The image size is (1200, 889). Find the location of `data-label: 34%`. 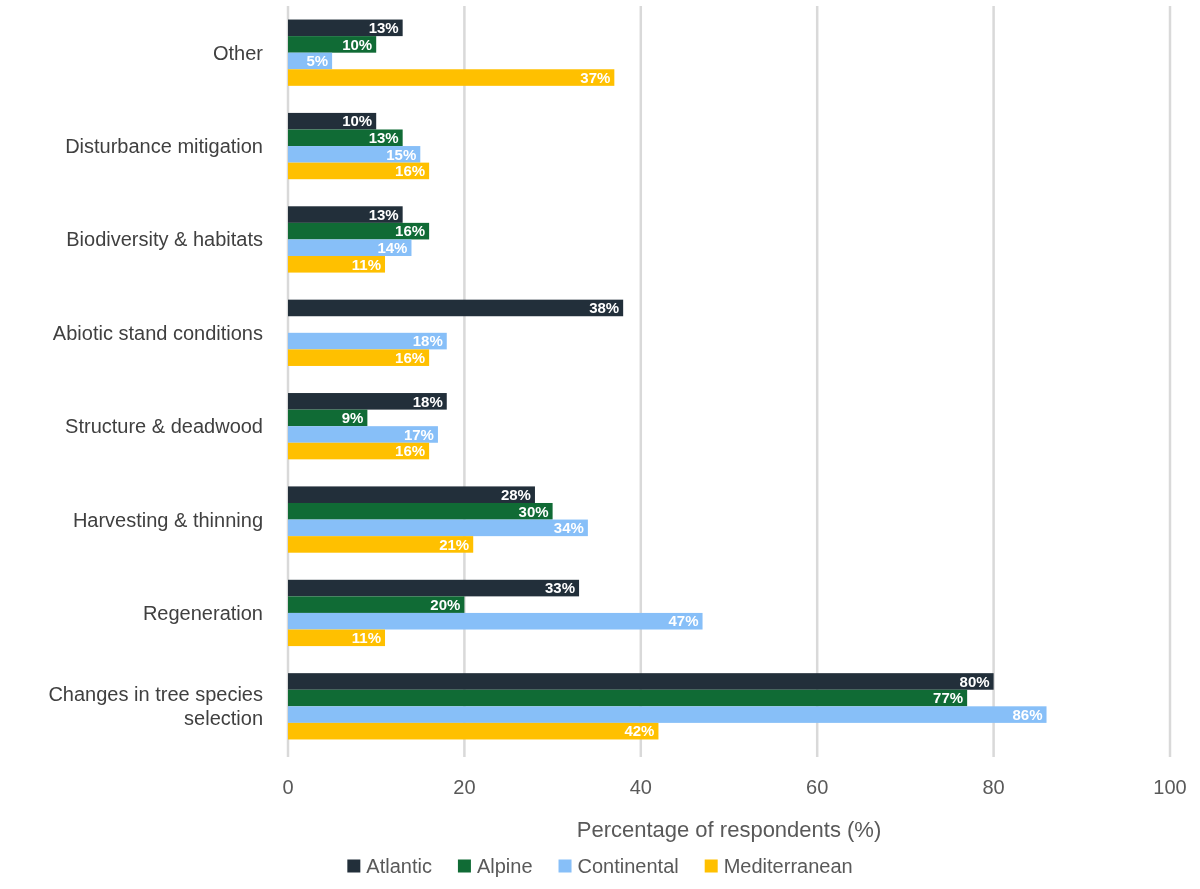

data-label: 34% is located at coordinates (568, 528).